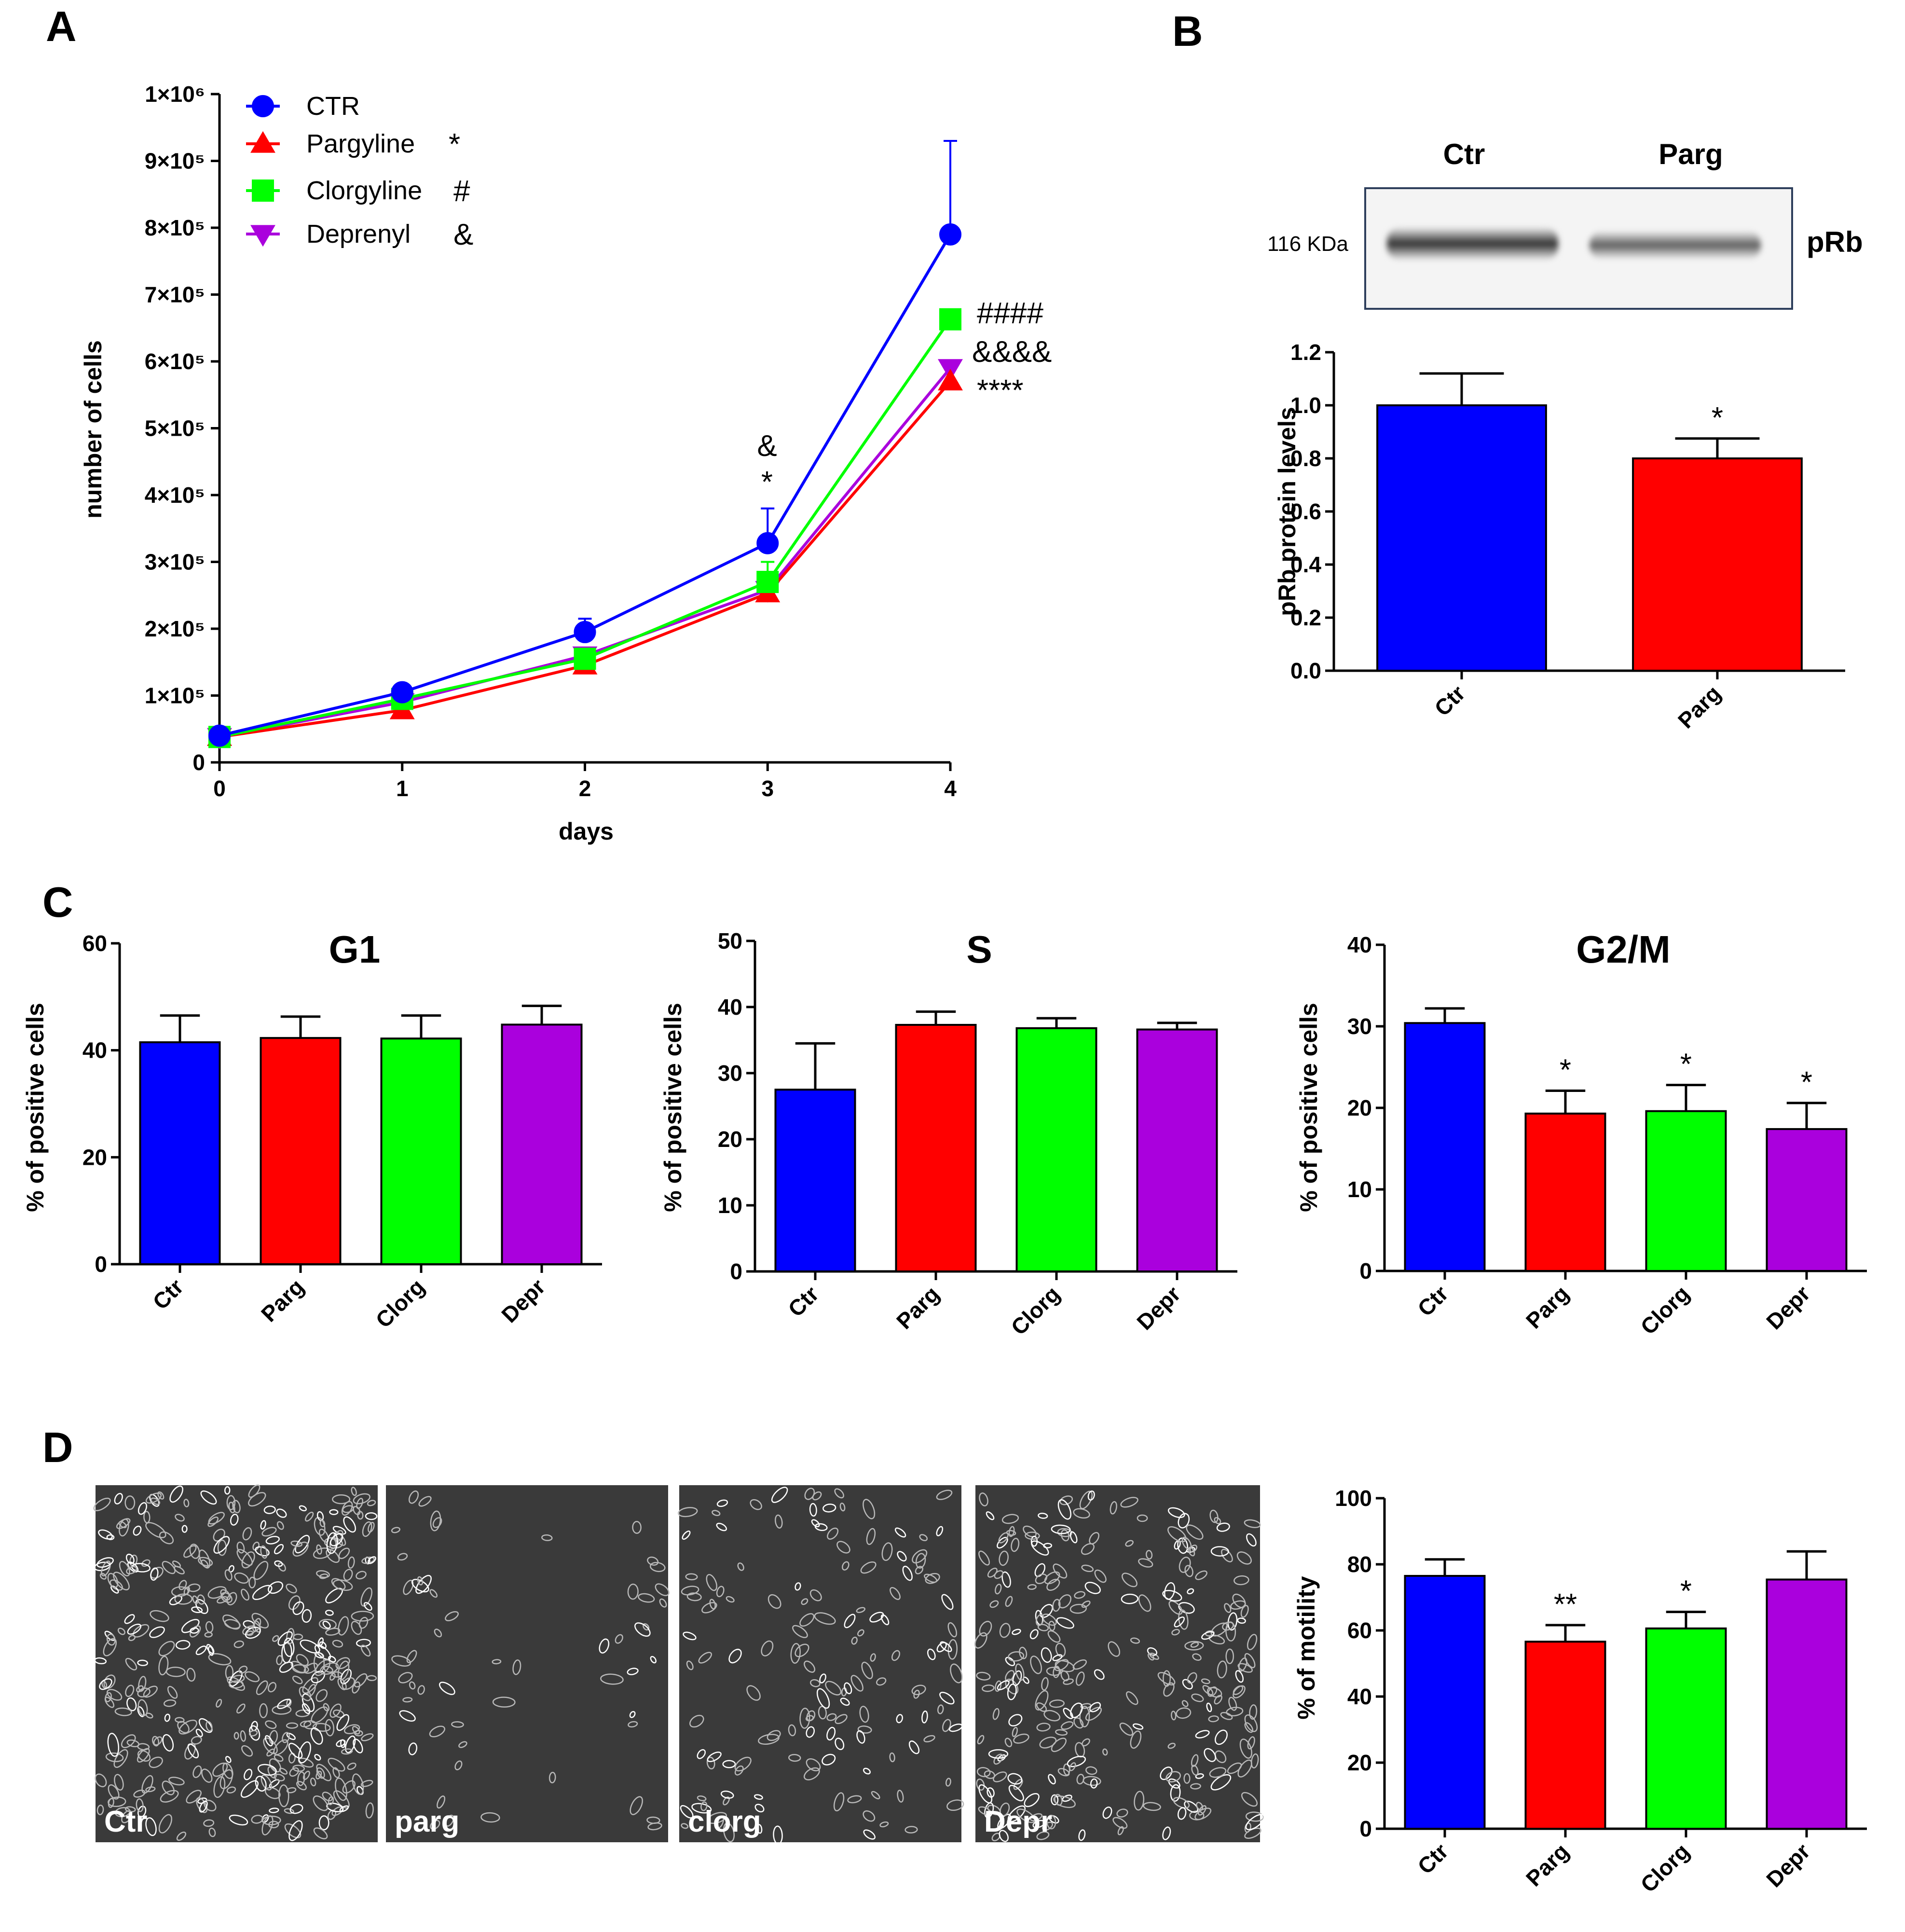 Image resolution: width=1905 pixels, height=1932 pixels. Describe the element at coordinates (815, 1180) in the screenshot. I see `bar-ctr` at that location.